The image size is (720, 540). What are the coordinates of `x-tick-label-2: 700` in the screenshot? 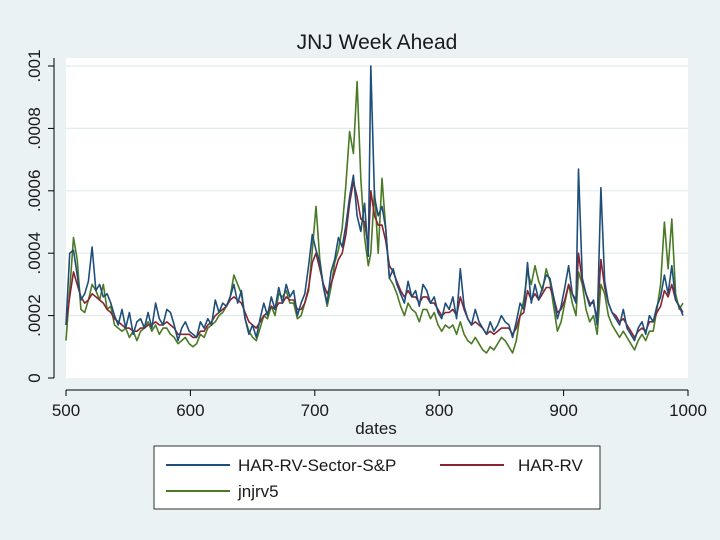 It's located at (315, 410).